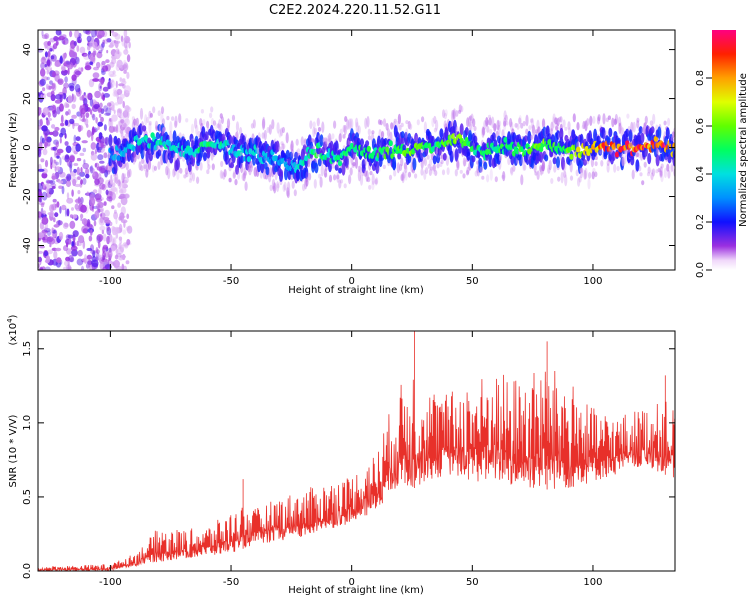 Image resolution: width=750 pixels, height=600 pixels. What do you see at coordinates (617, 154) in the screenshot?
I see `ridge-core` at bounding box center [617, 154].